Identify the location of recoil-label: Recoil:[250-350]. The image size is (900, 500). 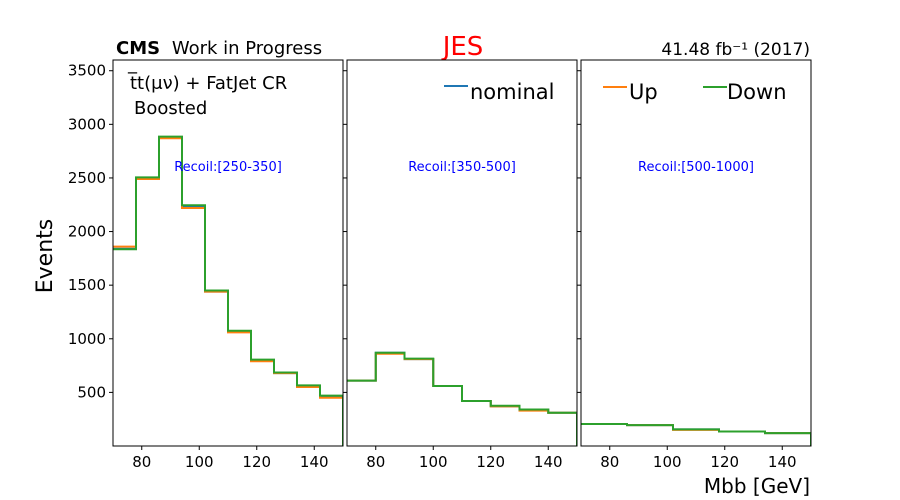
(228, 167).